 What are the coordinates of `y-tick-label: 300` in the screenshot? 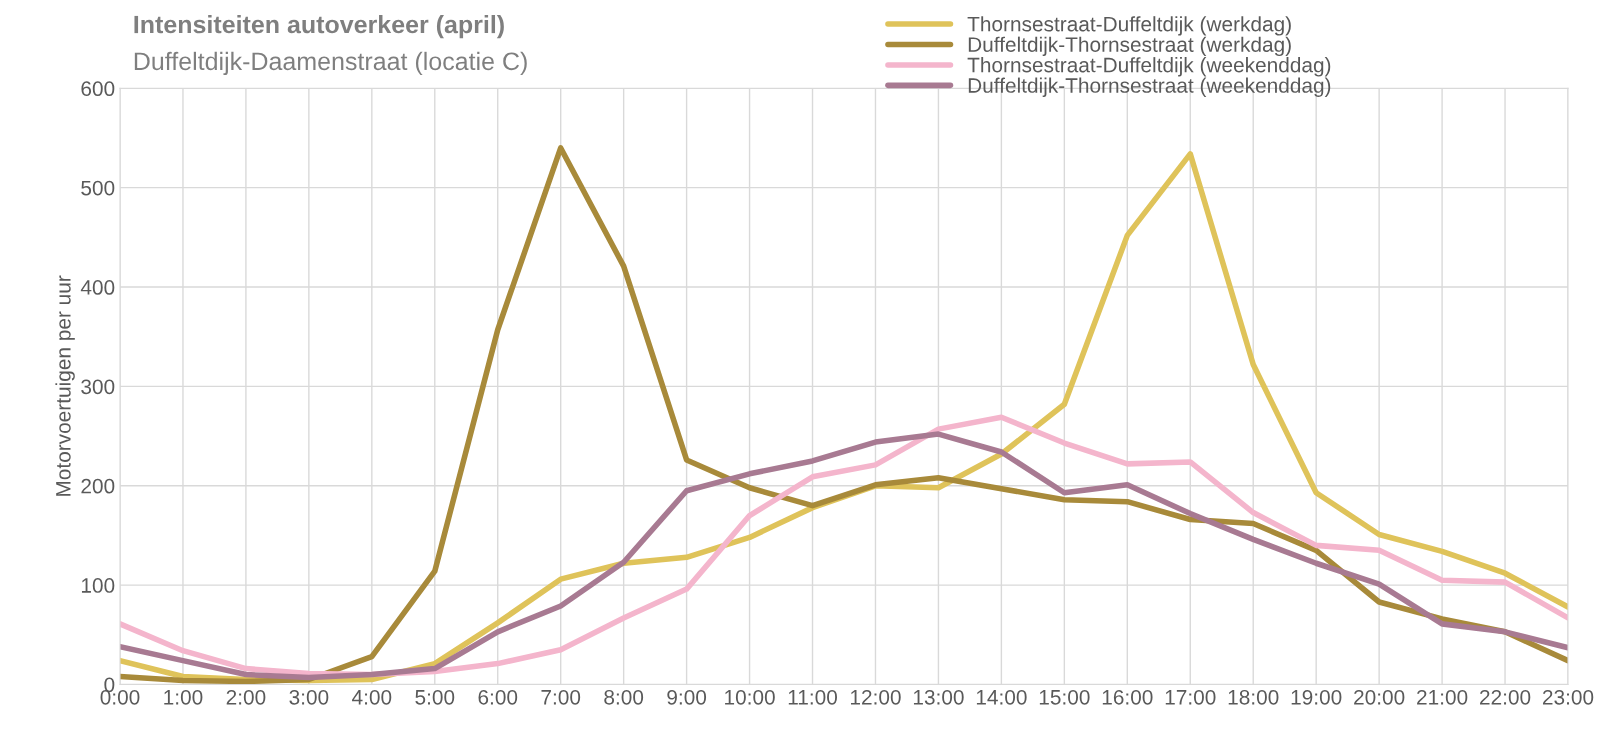 It's located at (98, 387).